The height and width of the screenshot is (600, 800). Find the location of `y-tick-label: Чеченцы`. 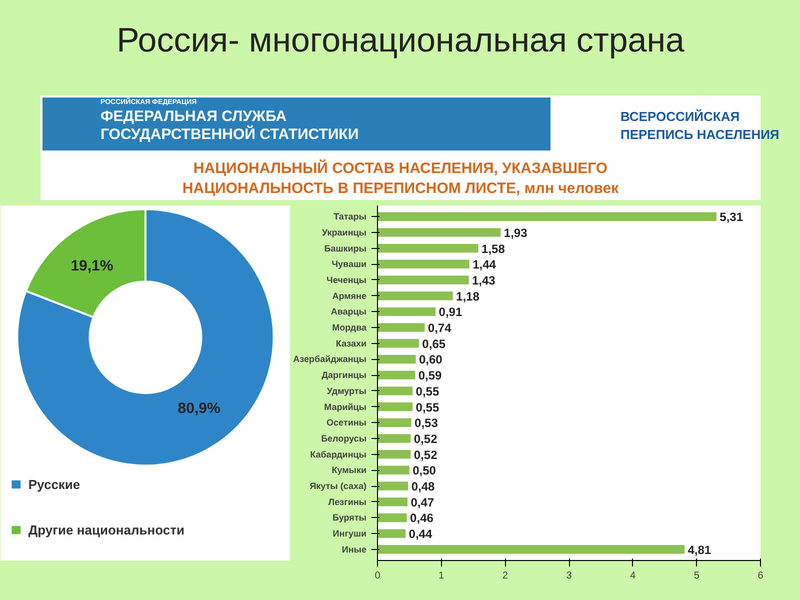

y-tick-label: Чеченцы is located at coordinates (346, 279).